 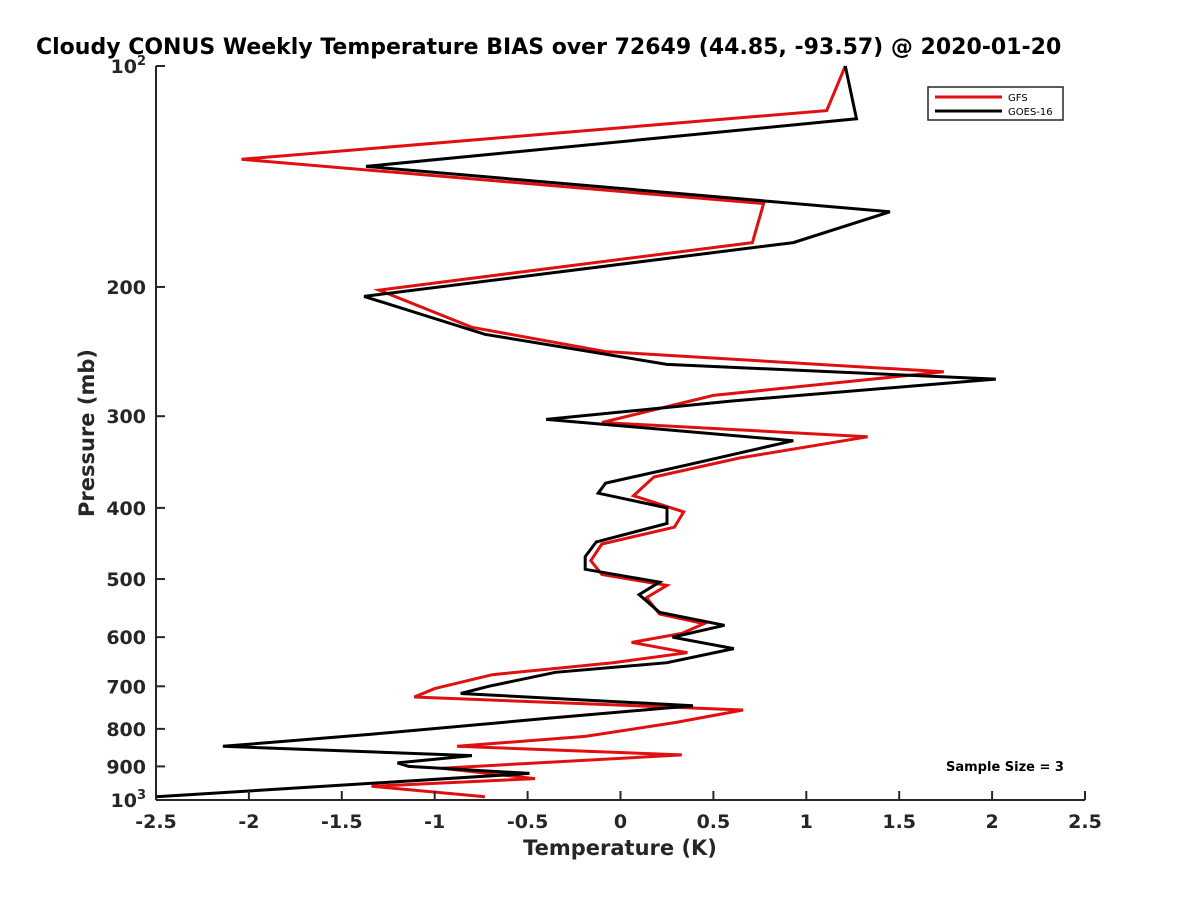 What do you see at coordinates (342, 822) in the screenshot?
I see `x-tick-label: -1.5` at bounding box center [342, 822].